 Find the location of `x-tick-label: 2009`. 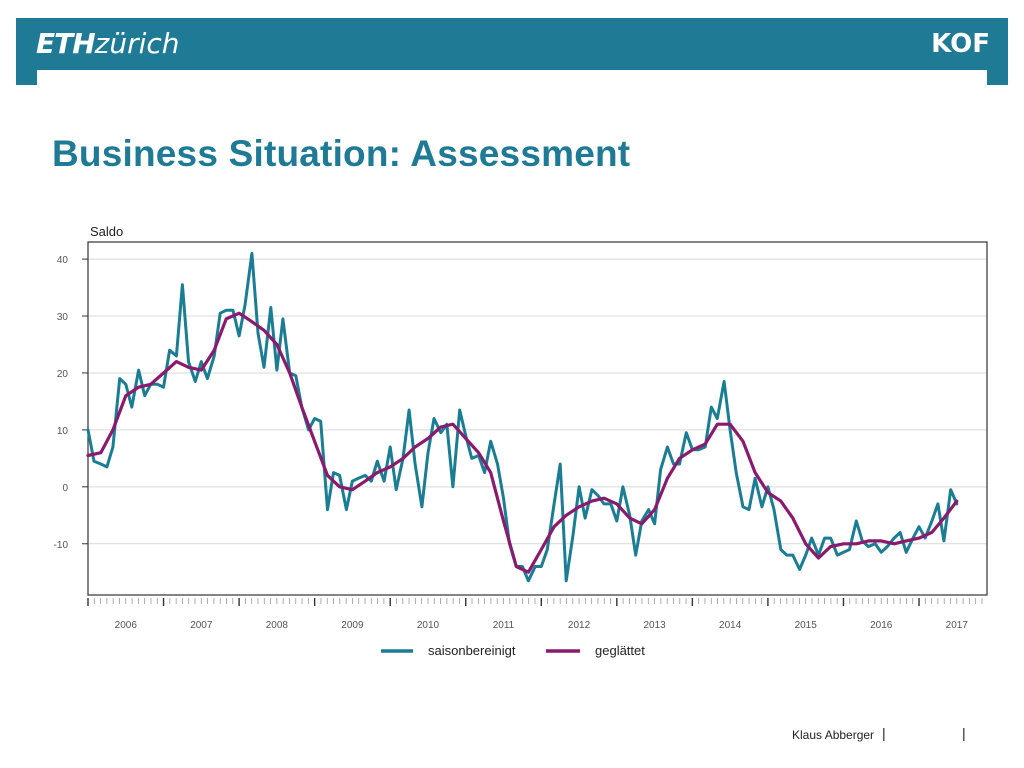

x-tick-label: 2009 is located at coordinates (352, 625).